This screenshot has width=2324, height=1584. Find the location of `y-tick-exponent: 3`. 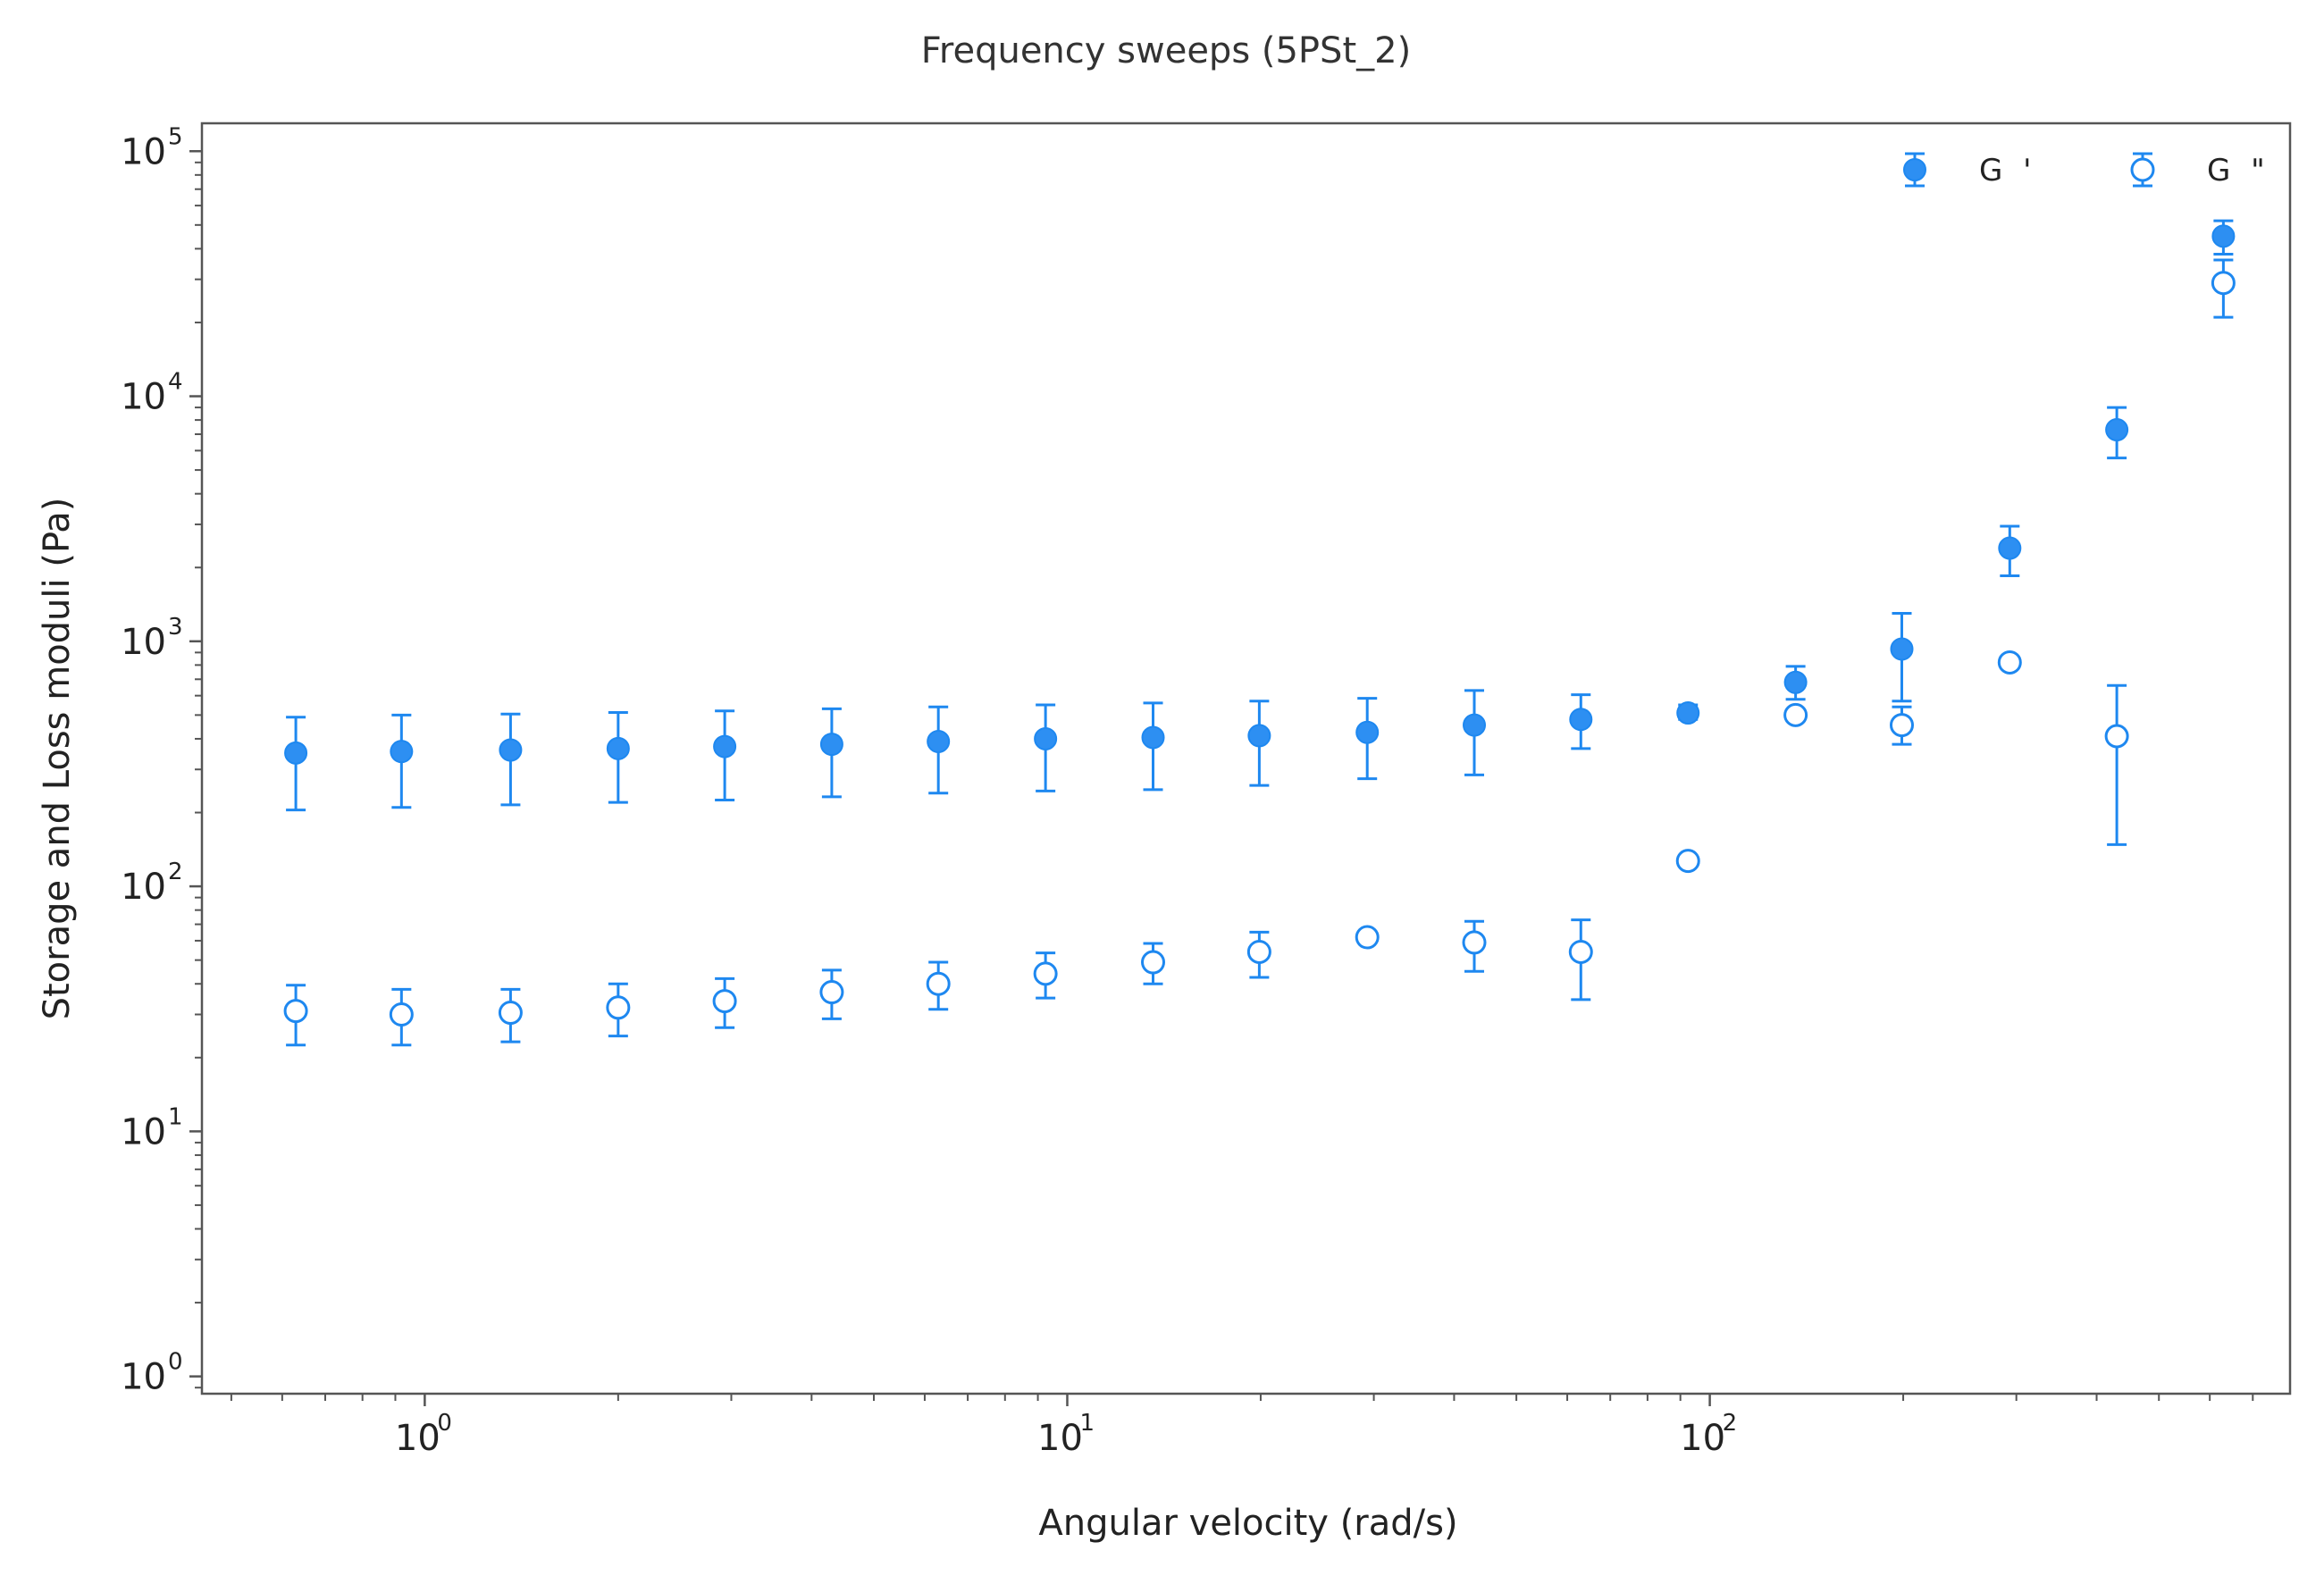

y-tick-exponent: 3 is located at coordinates (175, 627).